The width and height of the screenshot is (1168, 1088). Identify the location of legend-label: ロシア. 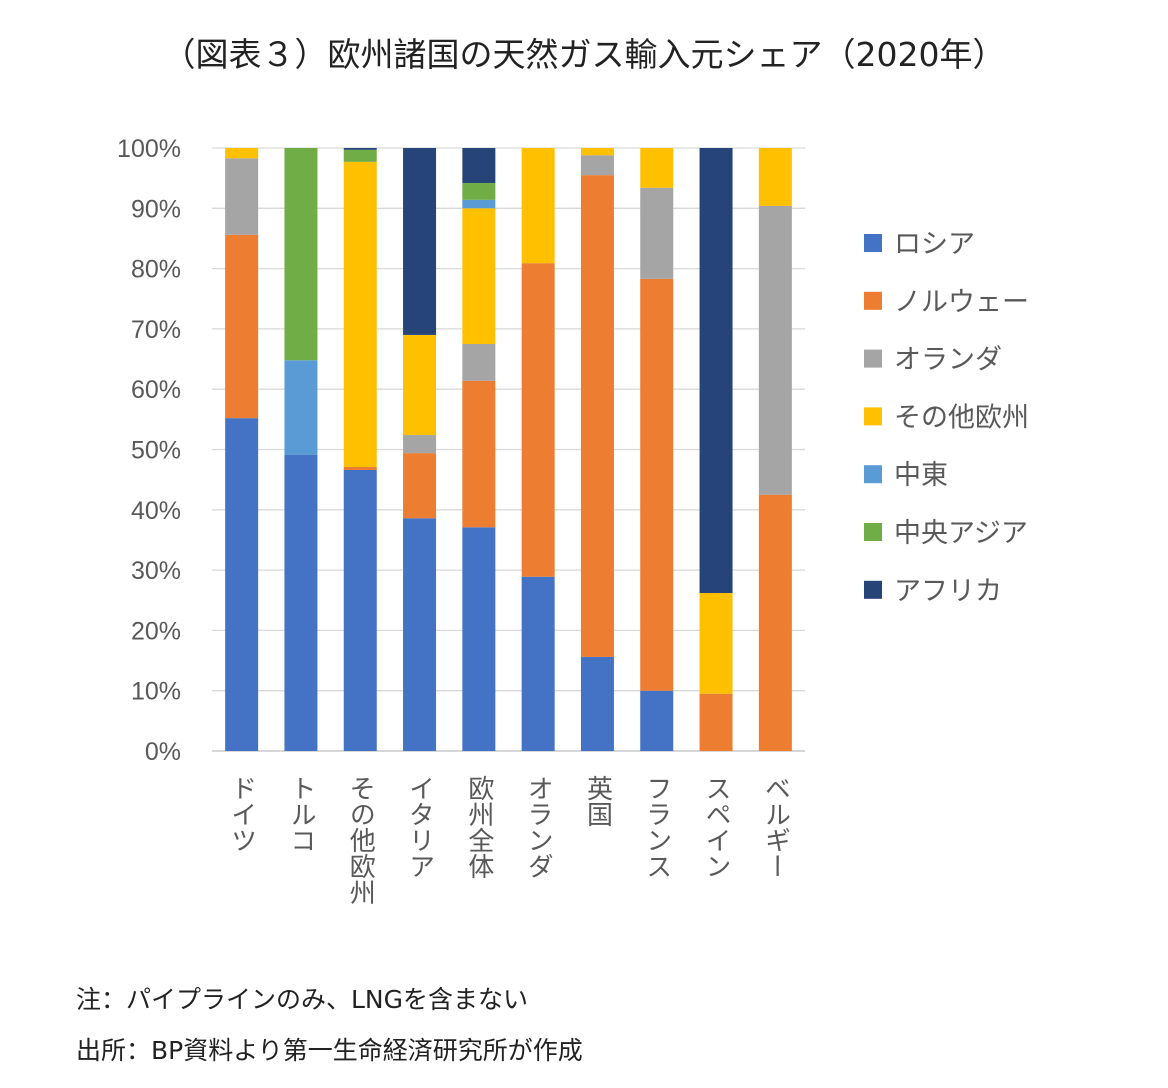
(934, 244).